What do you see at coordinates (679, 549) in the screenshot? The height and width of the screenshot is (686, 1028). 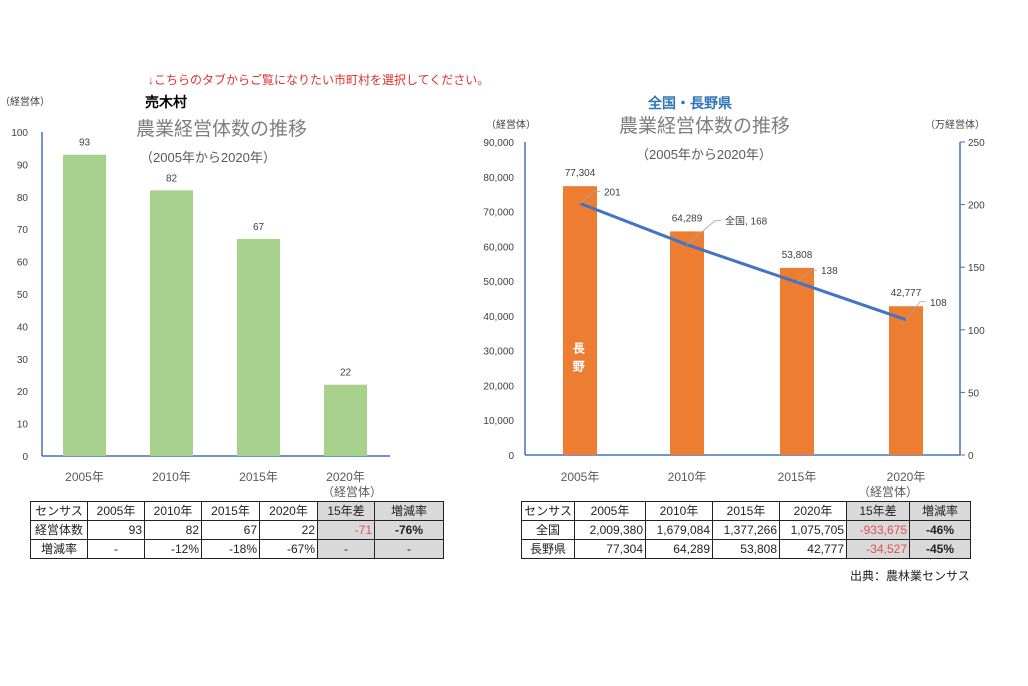 I see `table-cell: 64,289` at bounding box center [679, 549].